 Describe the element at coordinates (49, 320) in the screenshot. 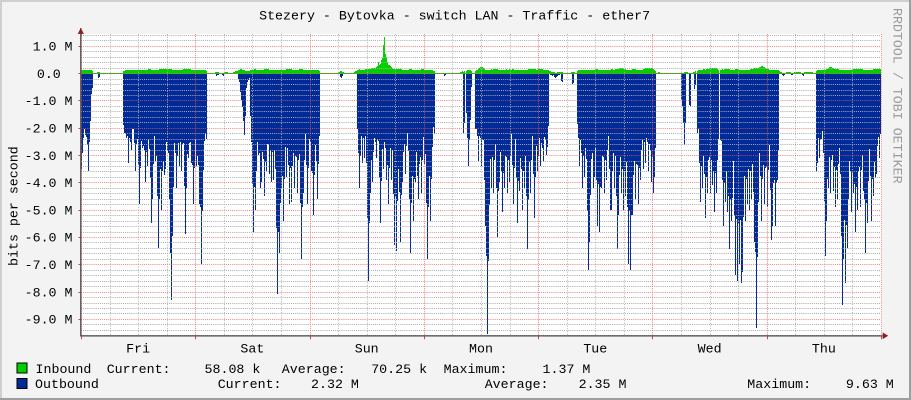

I see `svg-text: -9.0 M` at that location.